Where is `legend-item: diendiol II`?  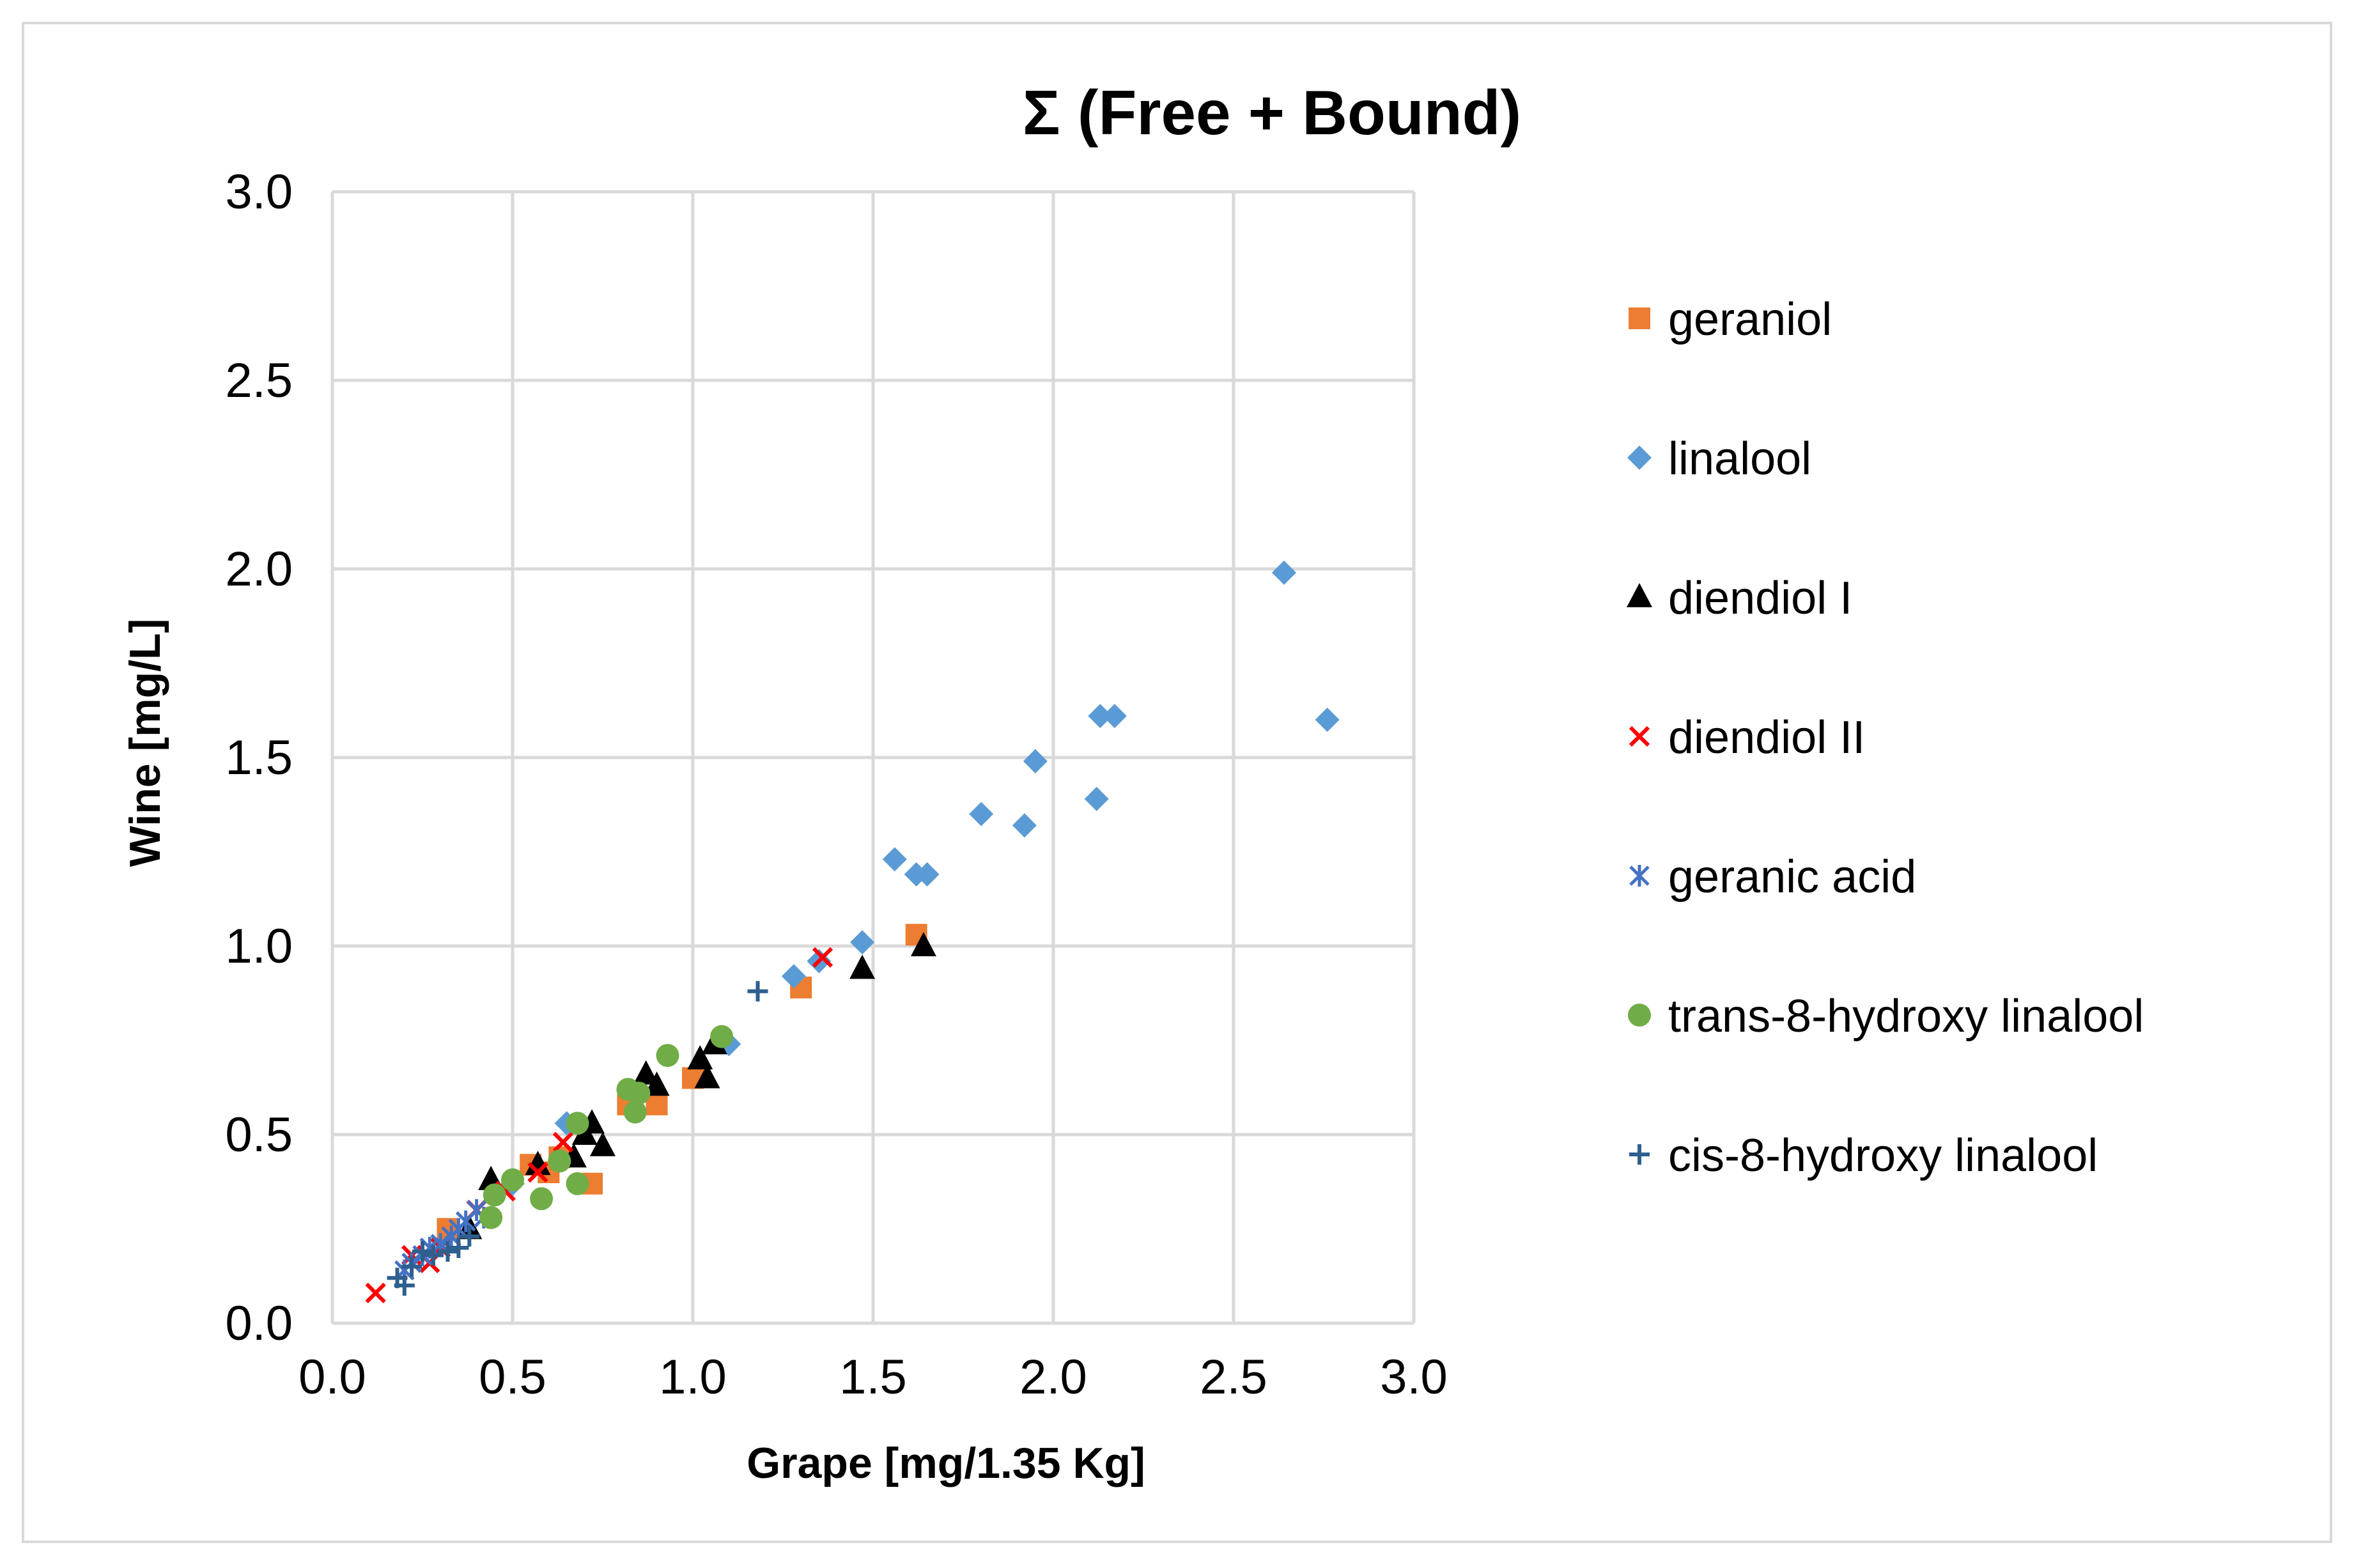 legend-item: diendiol II is located at coordinates (1747, 737).